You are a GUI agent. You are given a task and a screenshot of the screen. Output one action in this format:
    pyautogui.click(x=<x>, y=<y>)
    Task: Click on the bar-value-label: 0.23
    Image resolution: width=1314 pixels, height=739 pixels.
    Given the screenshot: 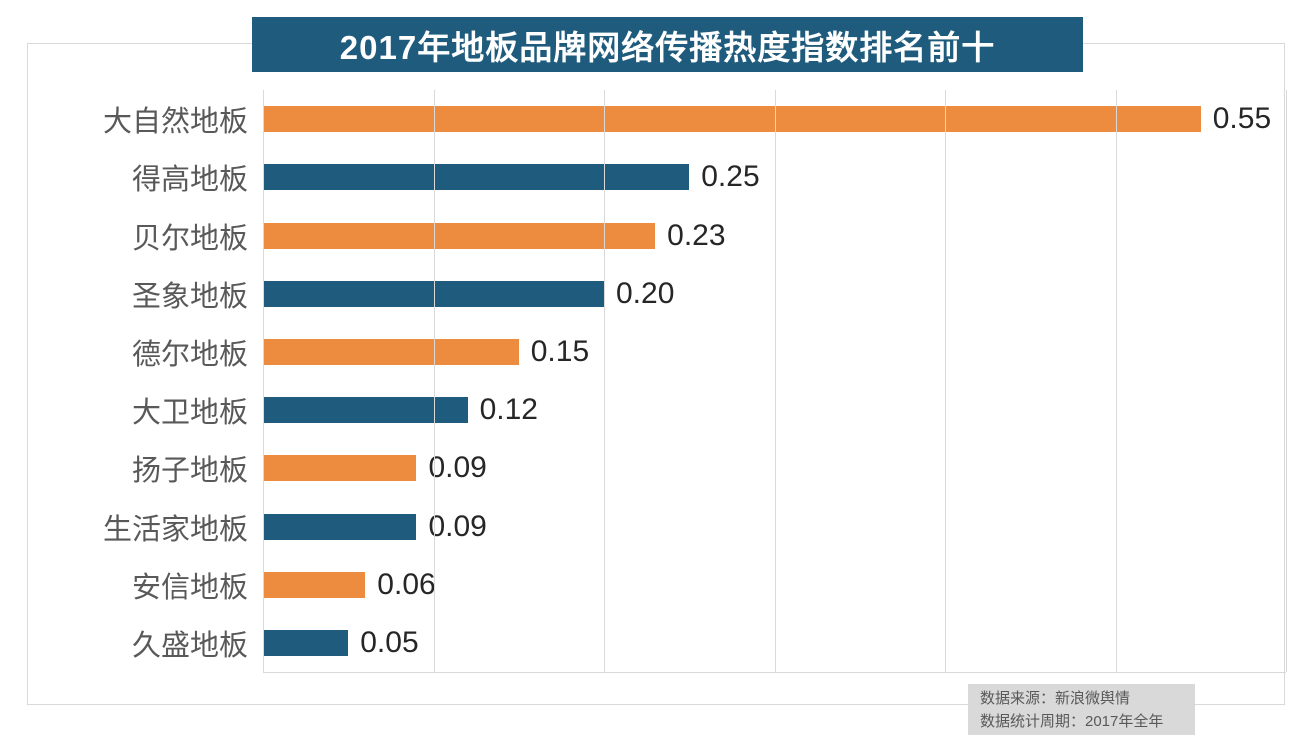 What is the action you would take?
    pyautogui.click(x=696, y=235)
    